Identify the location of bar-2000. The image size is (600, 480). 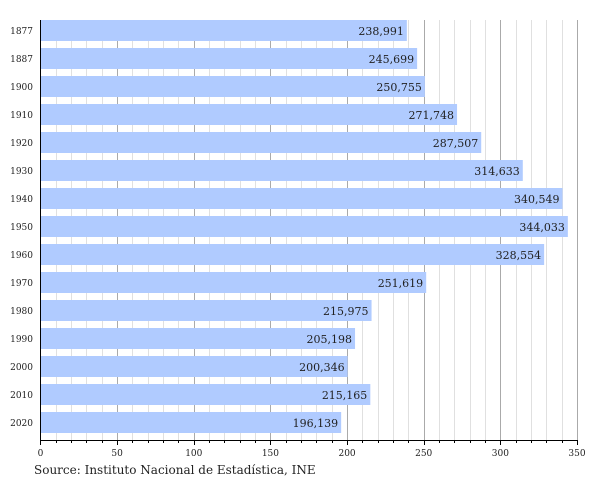
(194, 366).